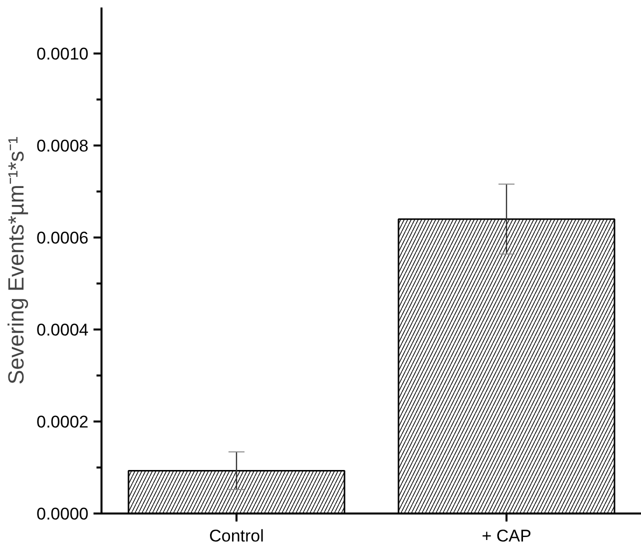 This screenshot has width=641, height=548. Describe the element at coordinates (507, 536) in the screenshot. I see `x-tick-label: + CAP` at that location.